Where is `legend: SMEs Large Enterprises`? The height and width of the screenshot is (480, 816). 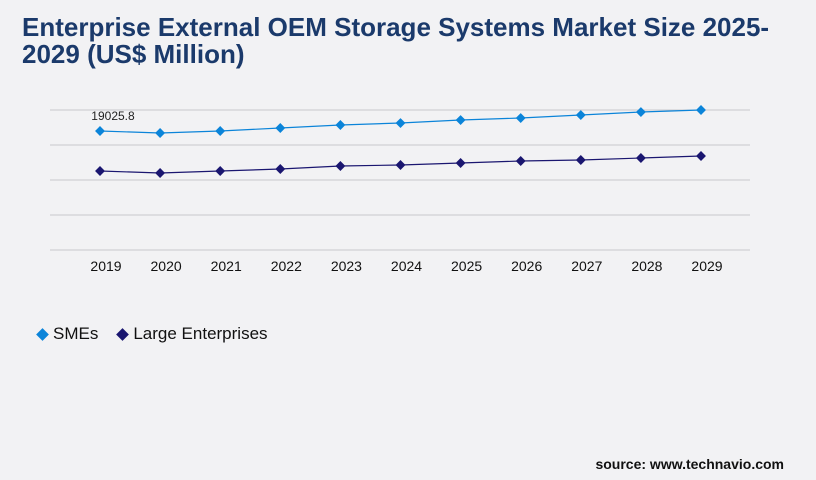 legend: SMEs Large Enterprises is located at coordinates (152, 334).